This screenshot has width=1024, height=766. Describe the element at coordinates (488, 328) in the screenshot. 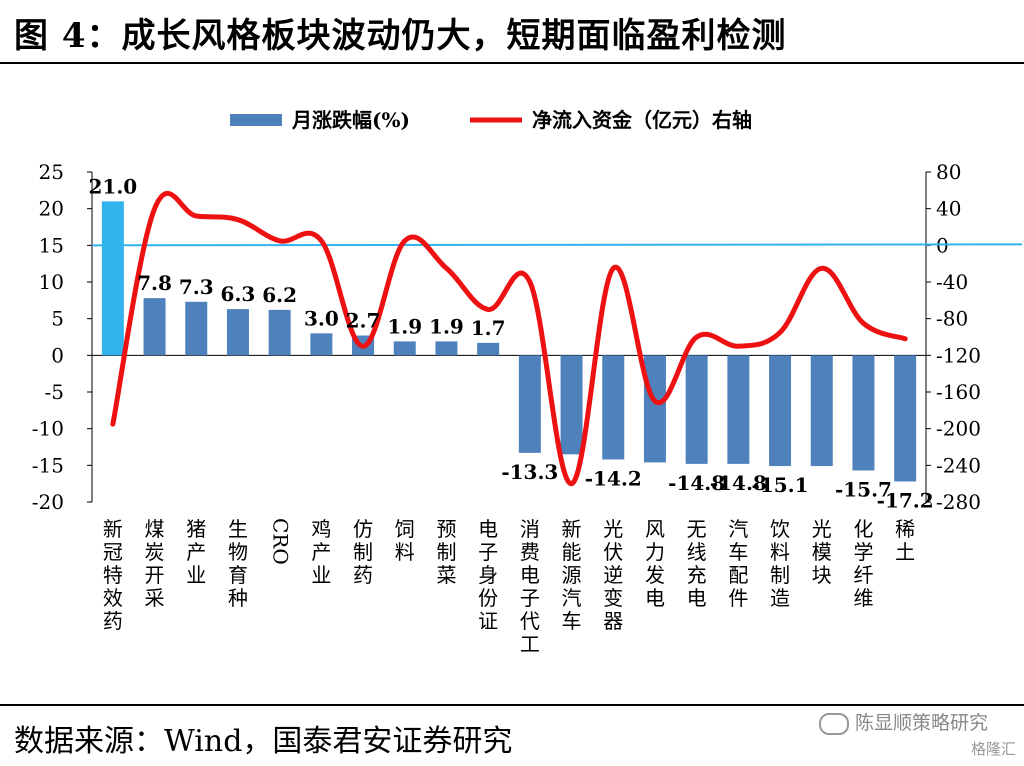

I see `bar-value-label: 1.7` at that location.